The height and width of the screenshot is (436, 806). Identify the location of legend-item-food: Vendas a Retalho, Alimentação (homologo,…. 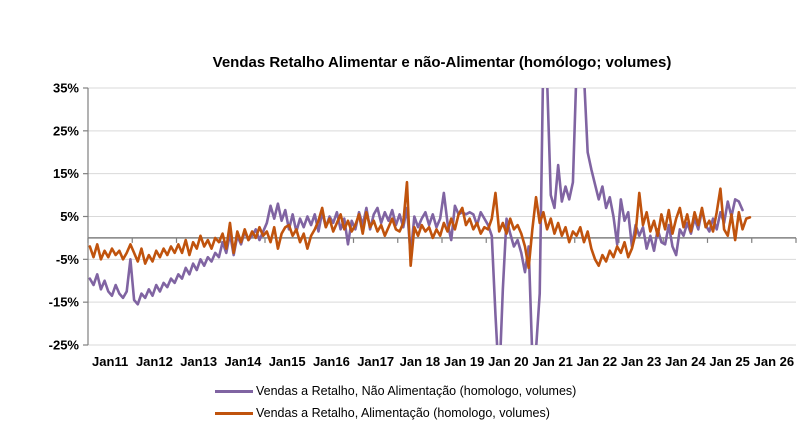
(395, 413).